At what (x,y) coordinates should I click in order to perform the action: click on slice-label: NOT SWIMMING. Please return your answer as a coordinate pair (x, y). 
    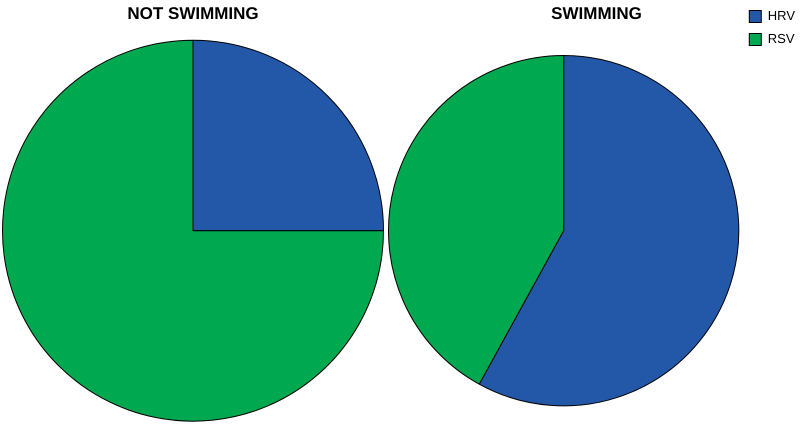
    Looking at the image, I should click on (193, 13).